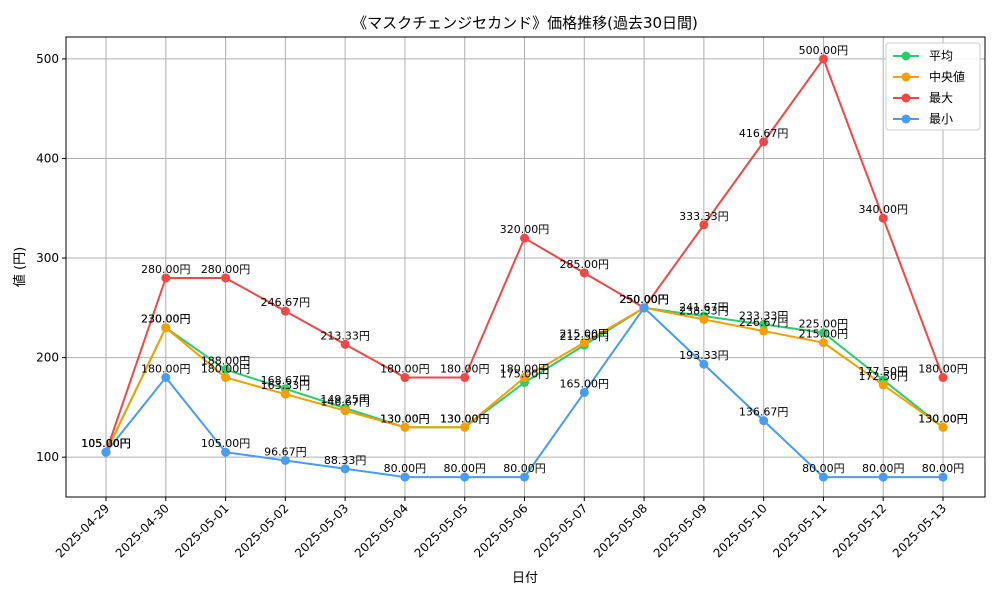 The height and width of the screenshot is (600, 1000). I want to click on data-label: 333.33円, so click(704, 216).